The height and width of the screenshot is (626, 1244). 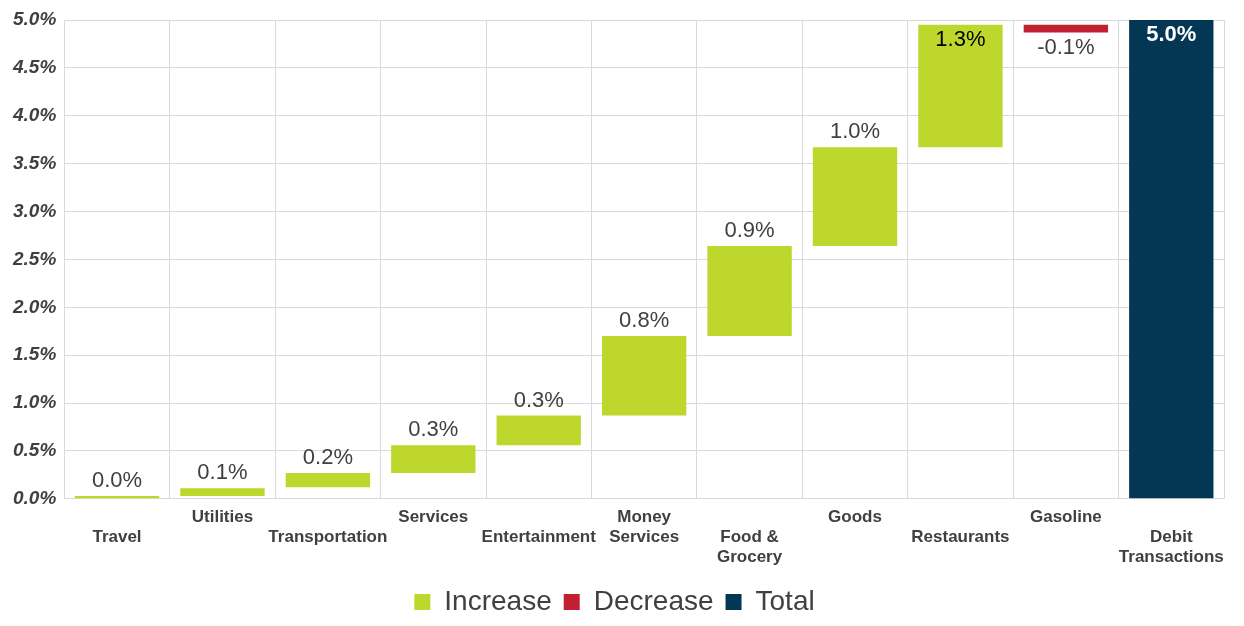 I want to click on data-label: 0.2%, so click(x=327, y=457).